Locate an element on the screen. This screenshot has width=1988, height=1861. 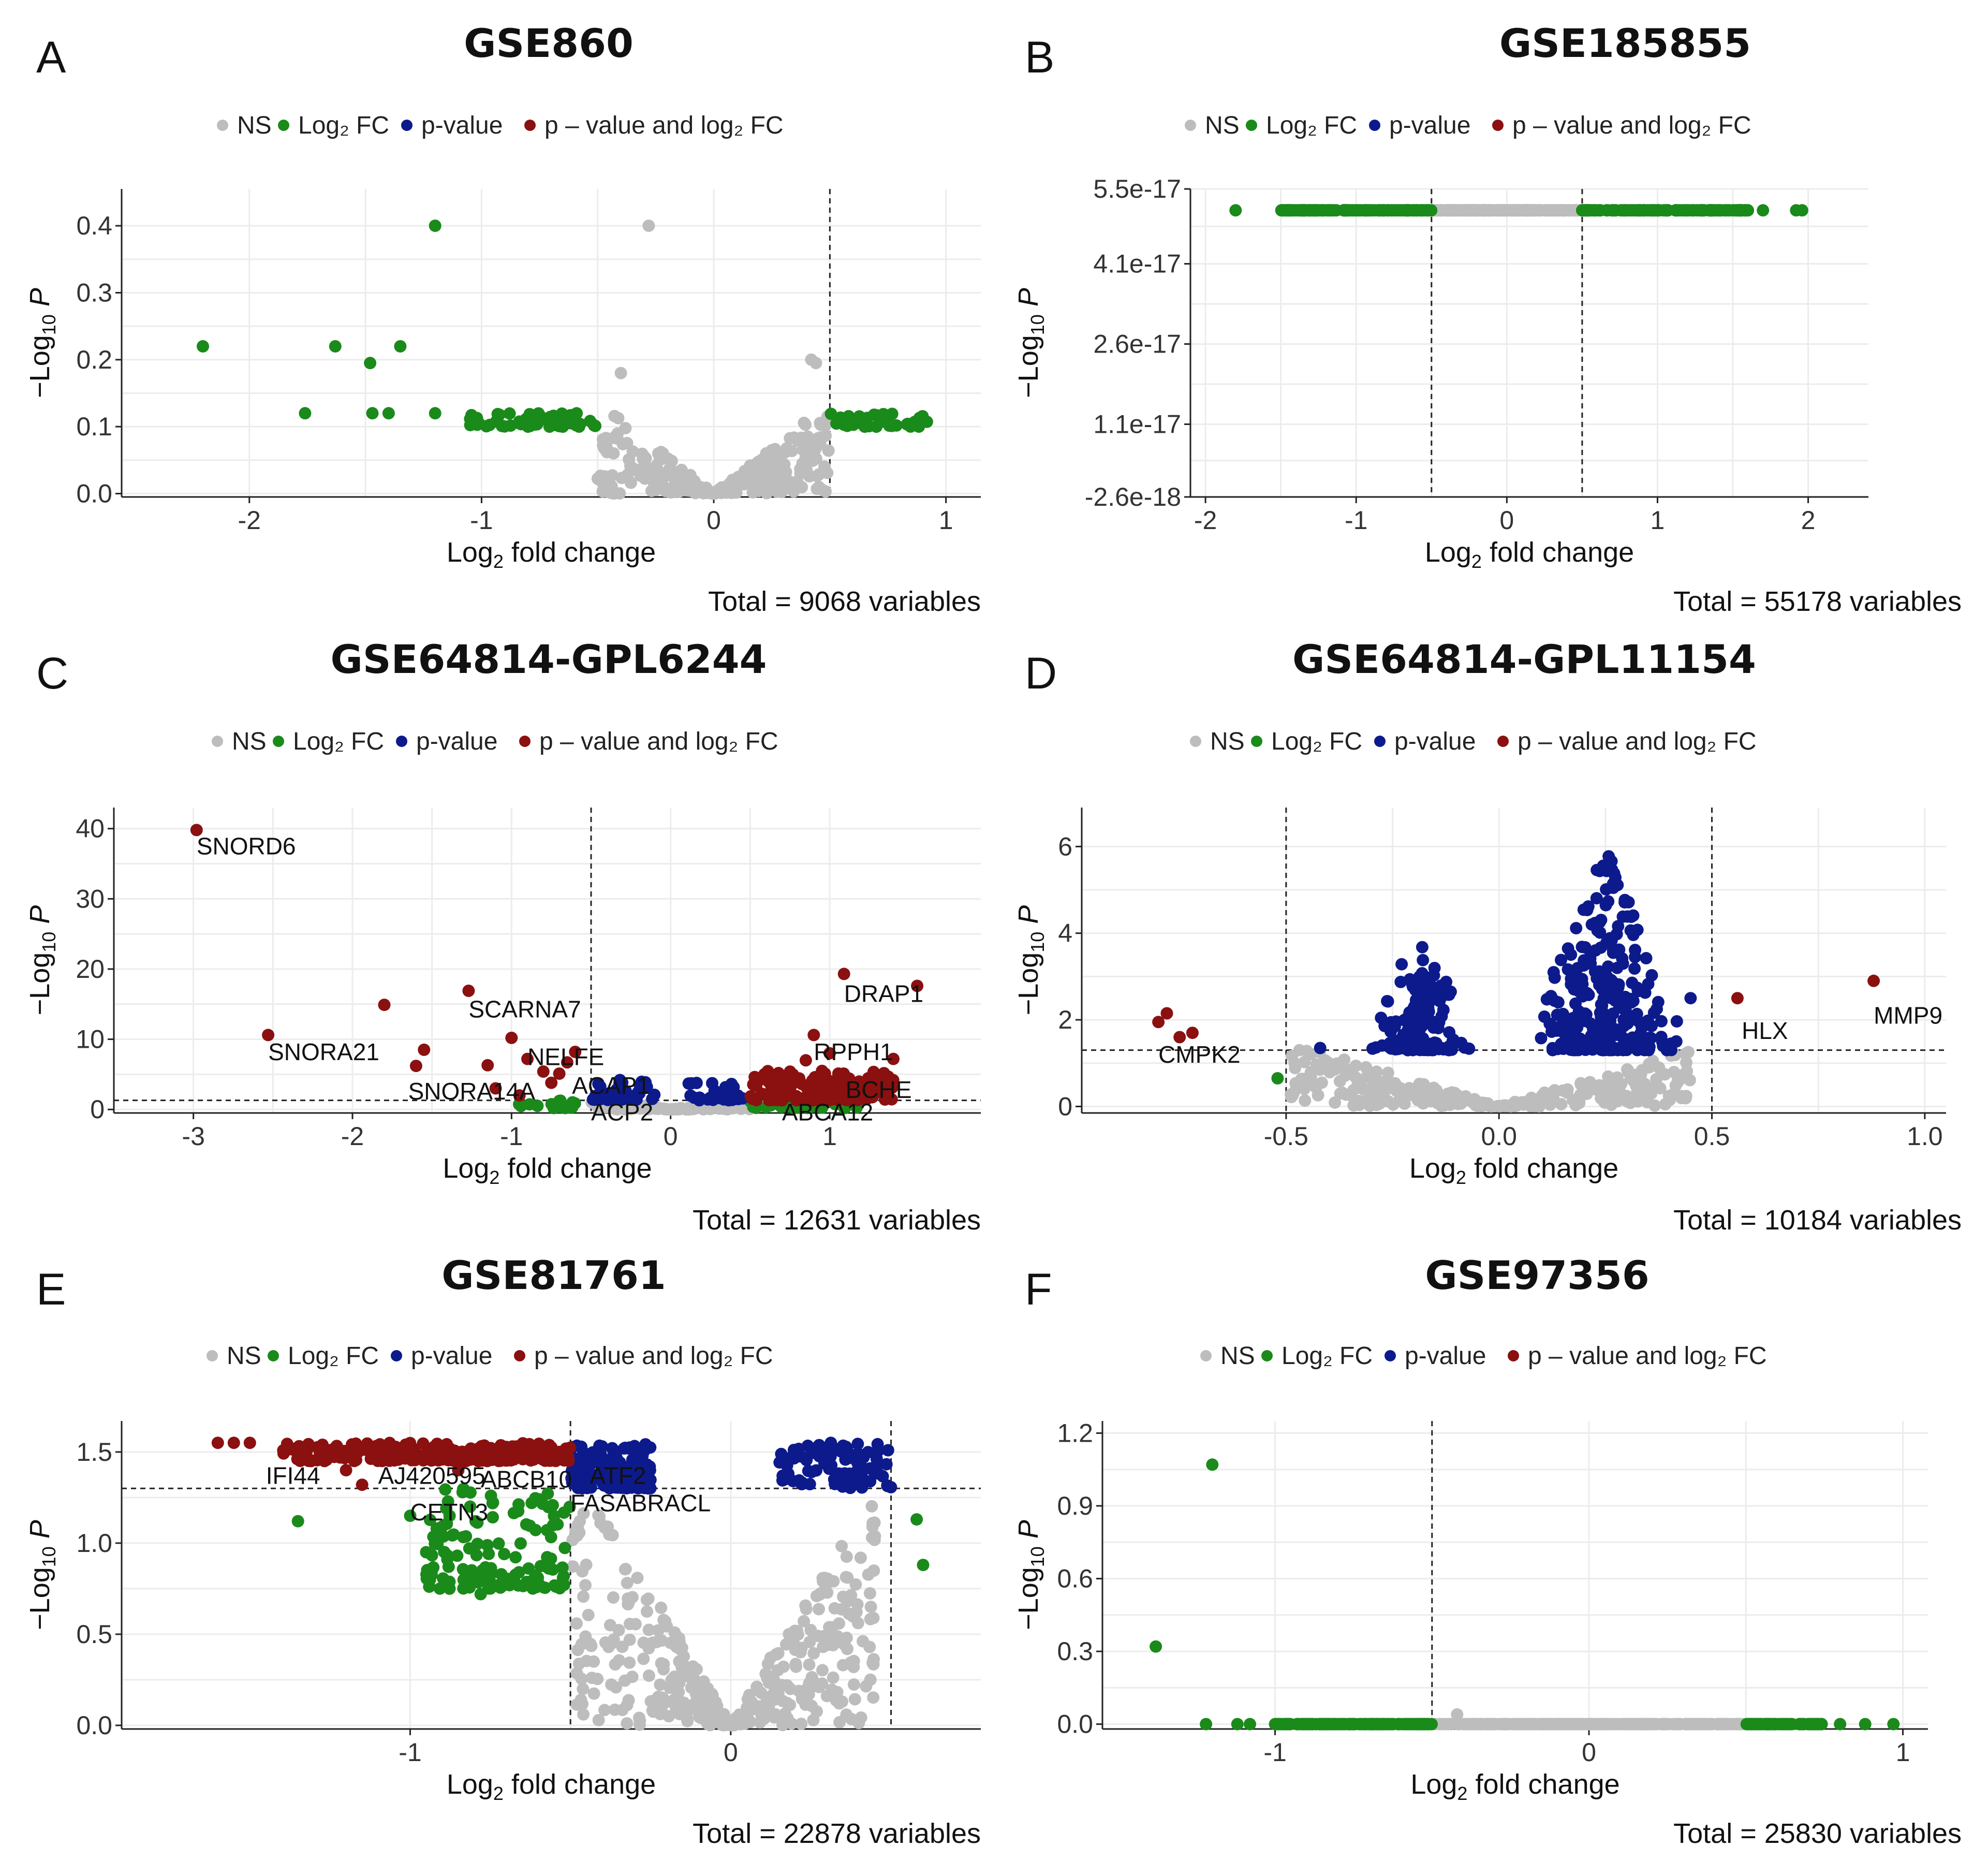
points-pfc is located at coordinates (394, 1464).